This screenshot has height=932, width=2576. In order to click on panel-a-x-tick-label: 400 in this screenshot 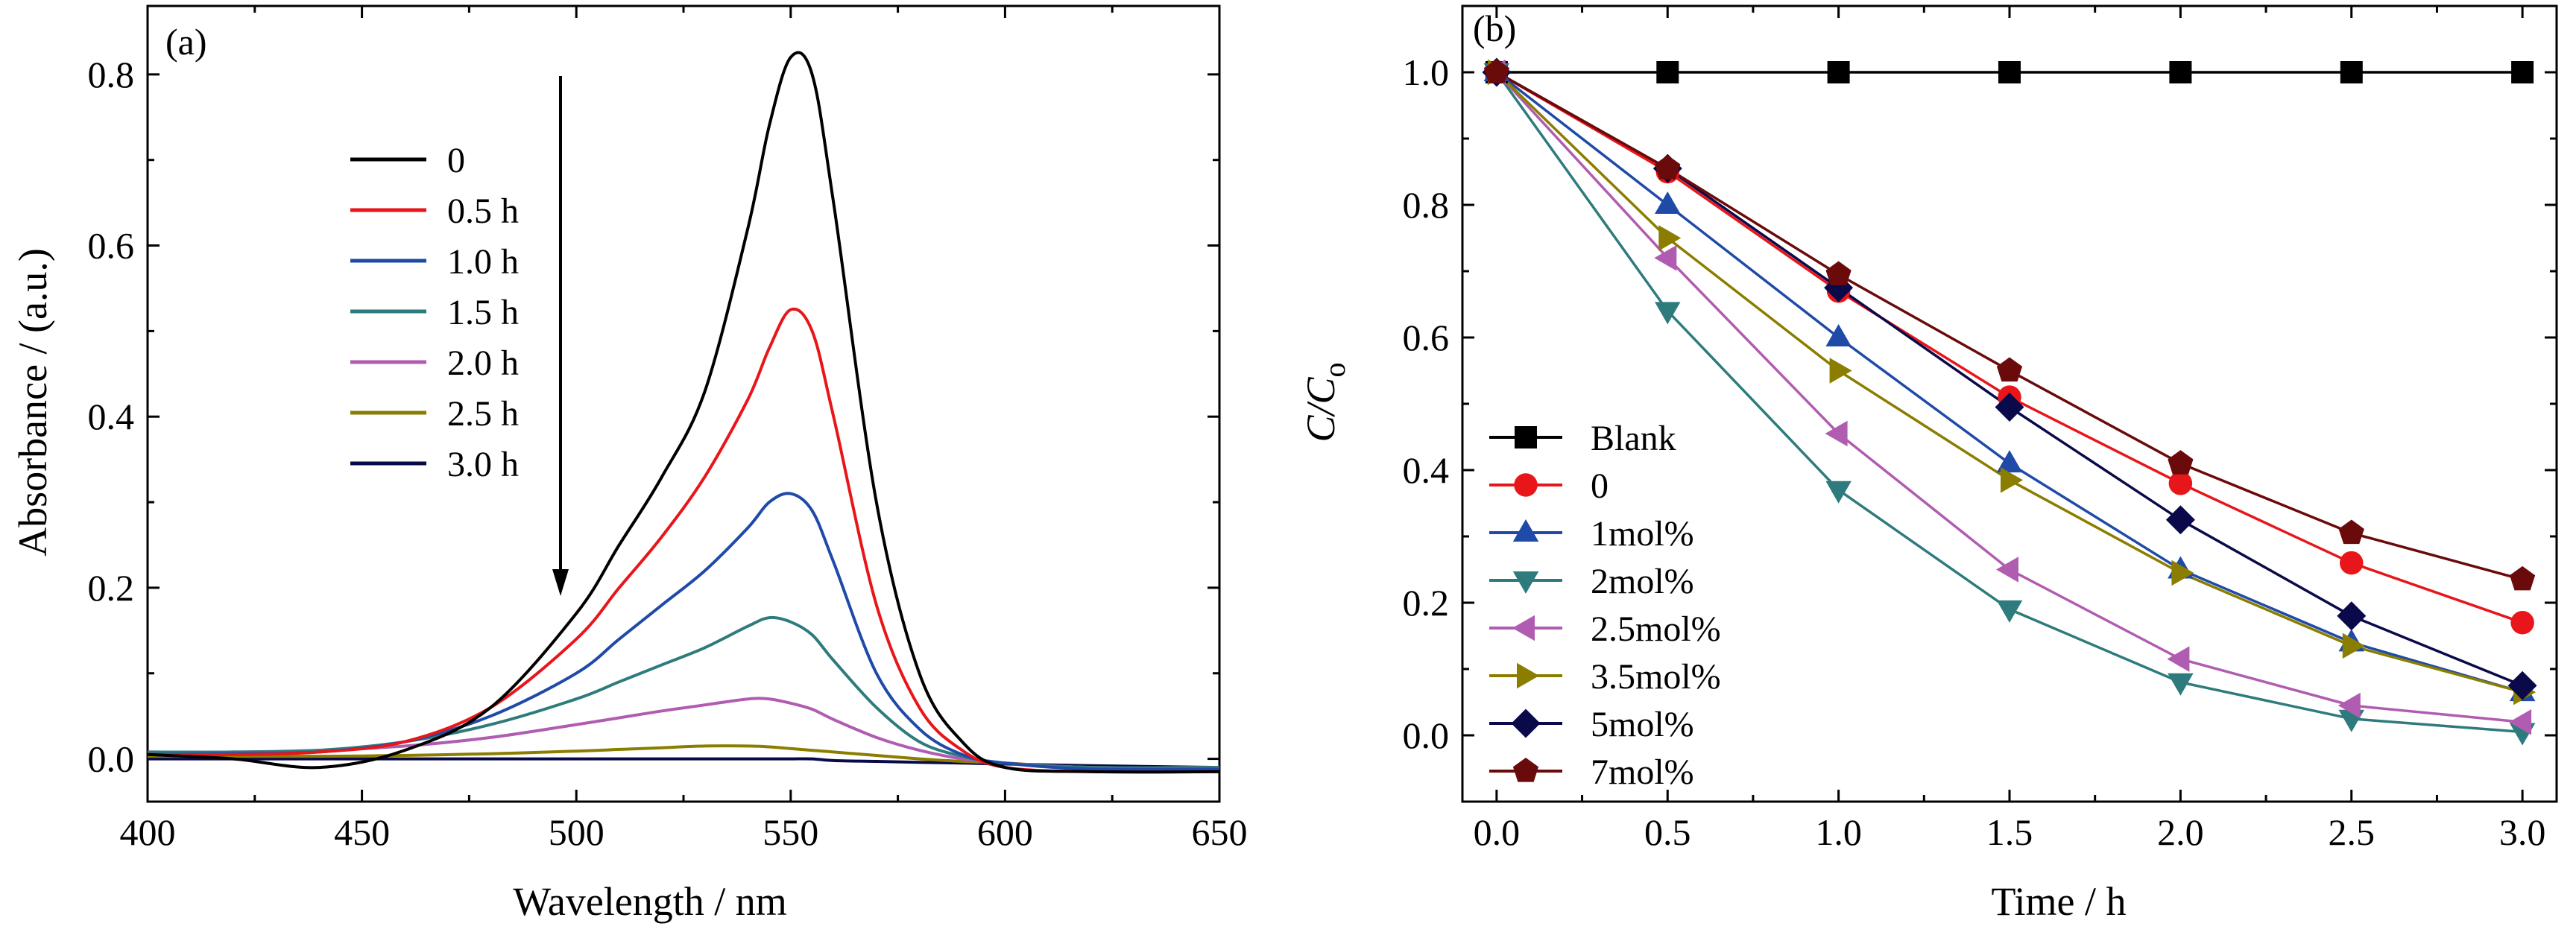, I will do `click(148, 832)`.